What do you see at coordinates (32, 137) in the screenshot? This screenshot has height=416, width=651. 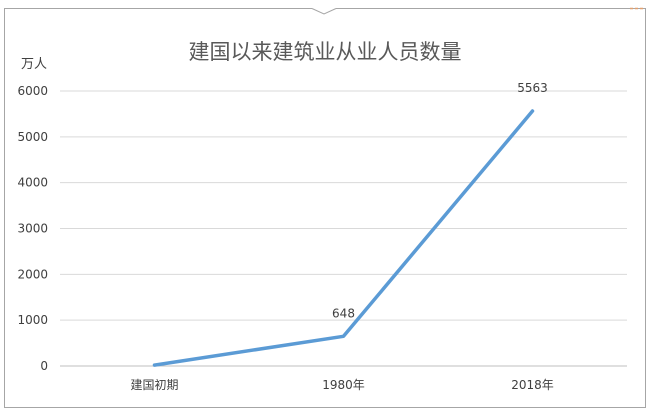 I see `y-tick-label: 5000` at bounding box center [32, 137].